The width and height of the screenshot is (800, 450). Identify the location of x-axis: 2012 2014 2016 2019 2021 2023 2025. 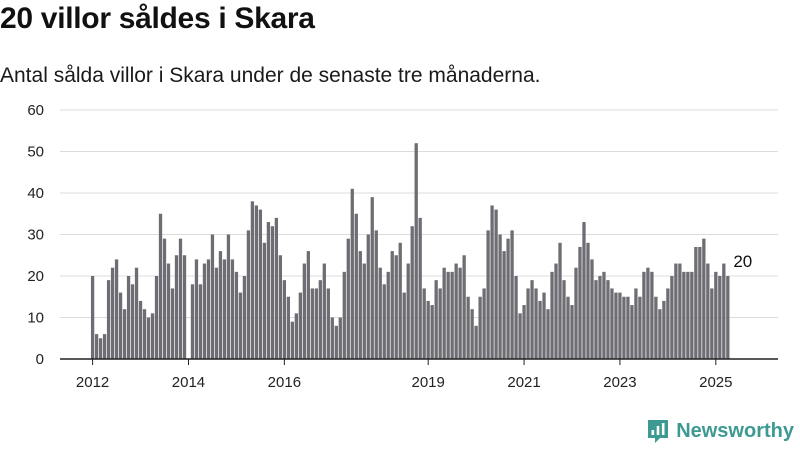
(419, 374).